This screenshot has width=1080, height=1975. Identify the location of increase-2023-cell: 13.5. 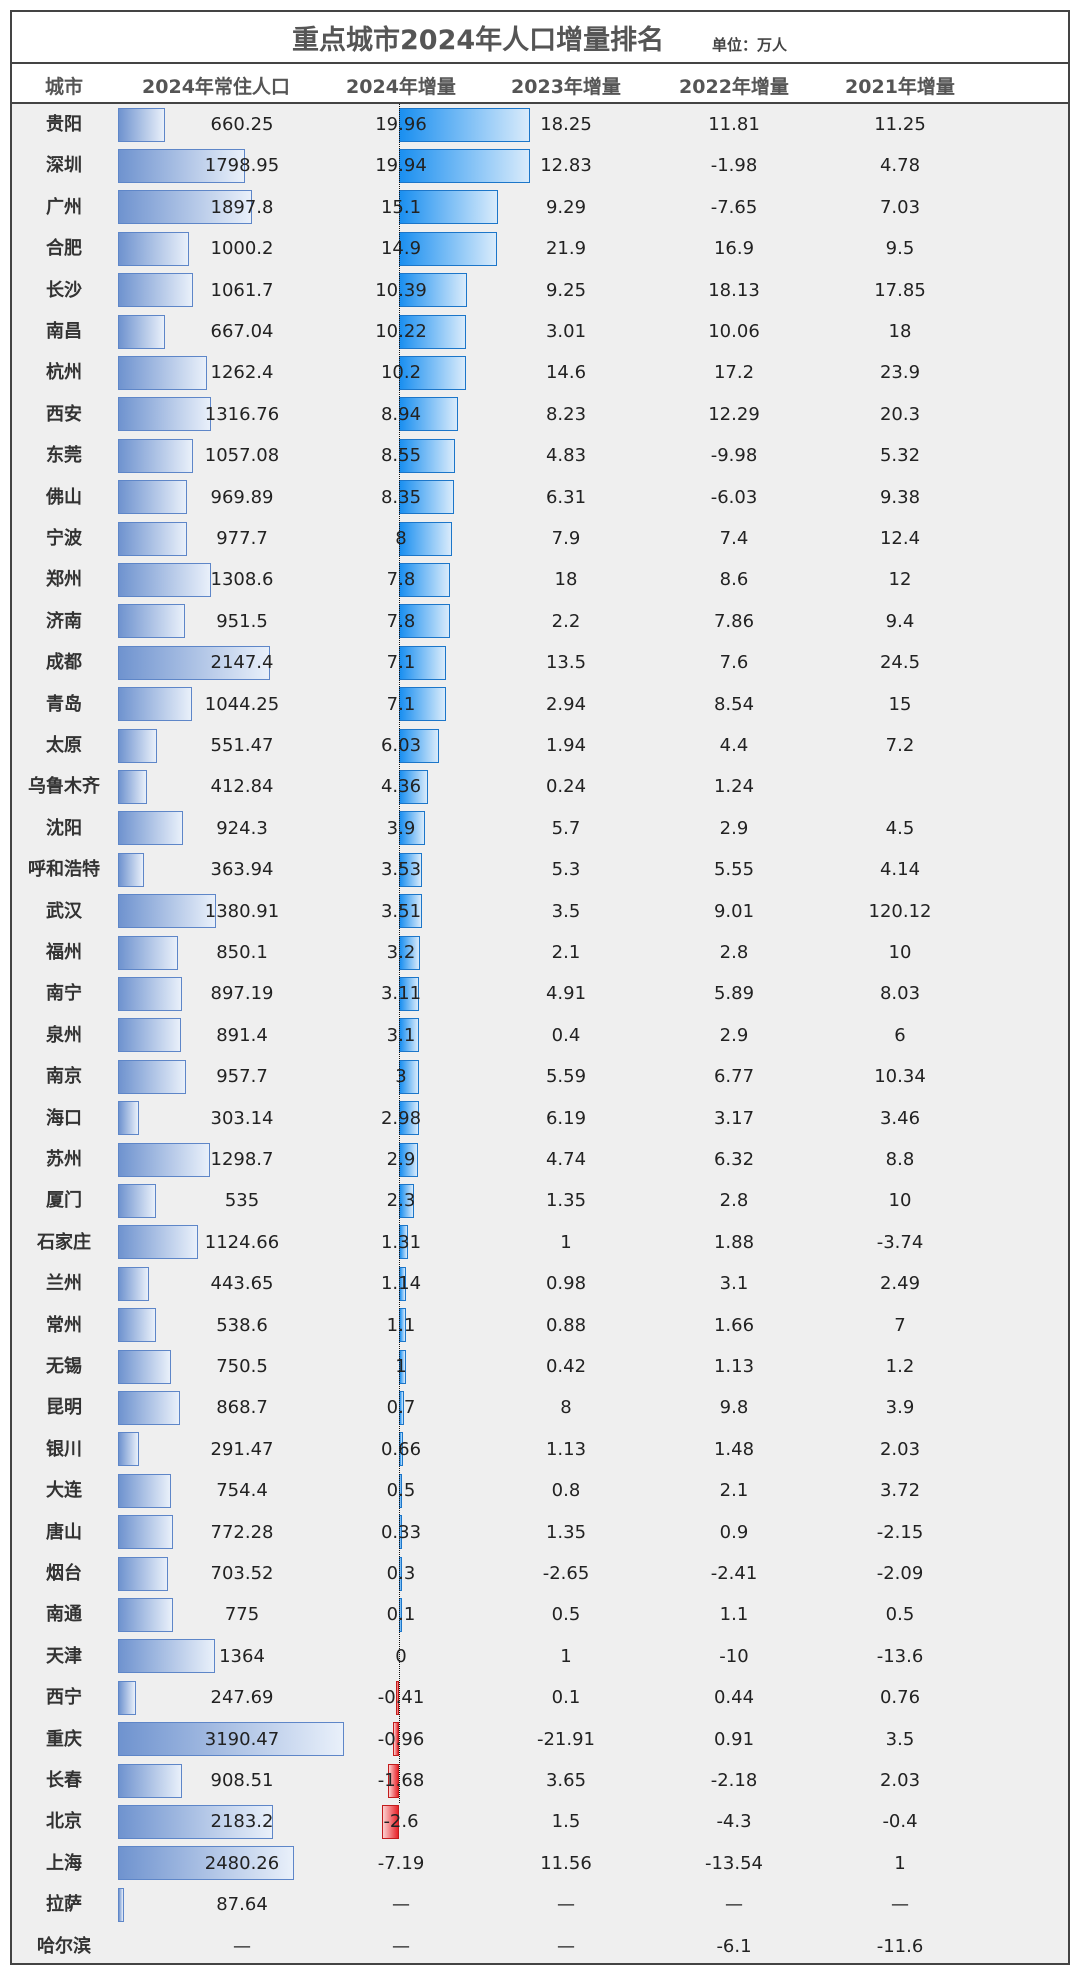
(566, 663).